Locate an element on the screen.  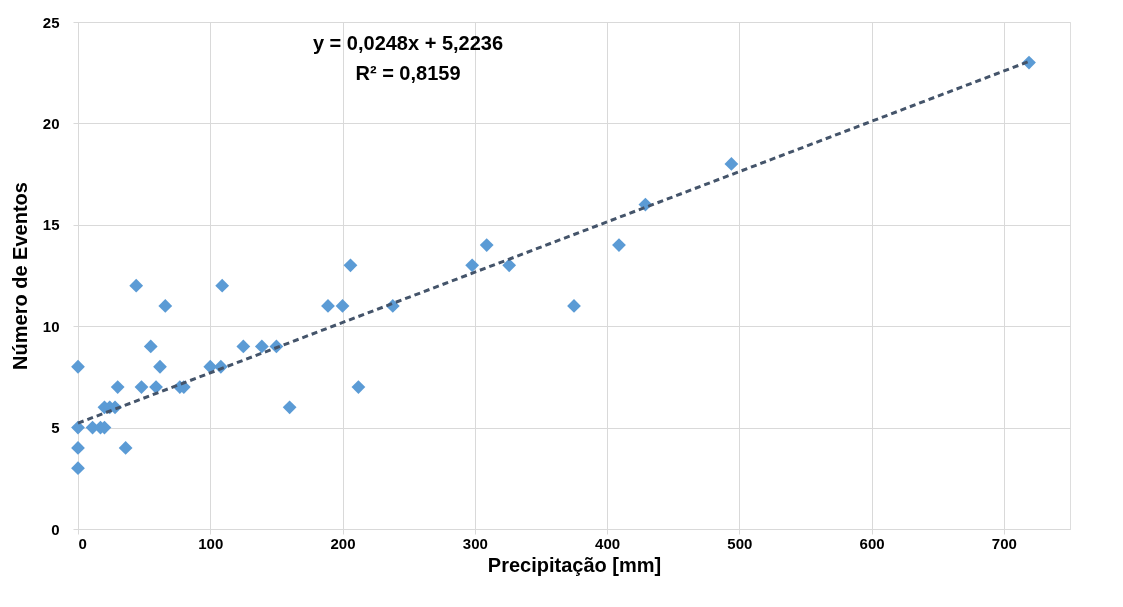
y-tick-label: 10 is located at coordinates (51, 326).